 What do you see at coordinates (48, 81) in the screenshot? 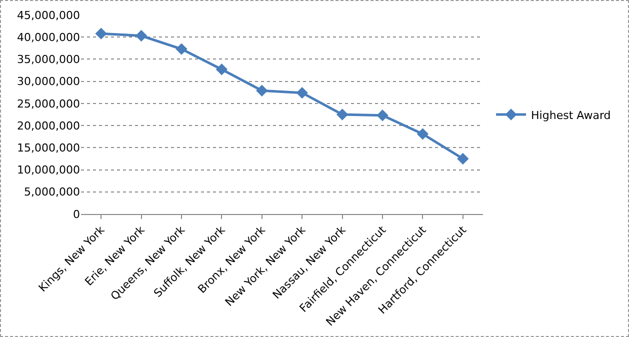
I see `y-tick-label: 30,000,000` at bounding box center [48, 81].